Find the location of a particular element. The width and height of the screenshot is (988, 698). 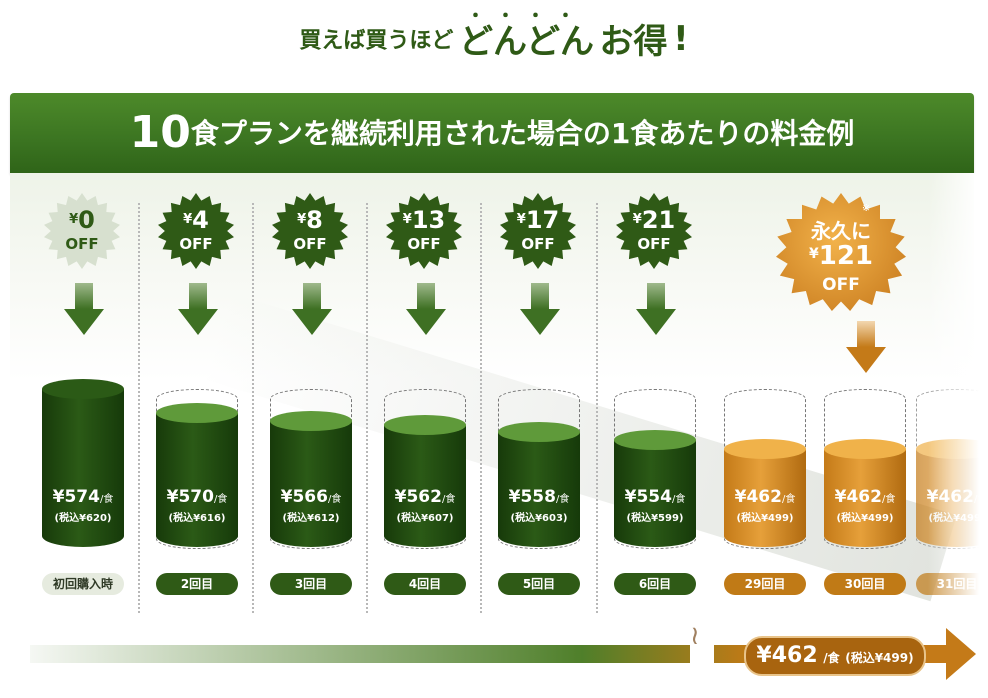

price-cup: ¥562/食 (税込¥607) is located at coordinates (425, 469).